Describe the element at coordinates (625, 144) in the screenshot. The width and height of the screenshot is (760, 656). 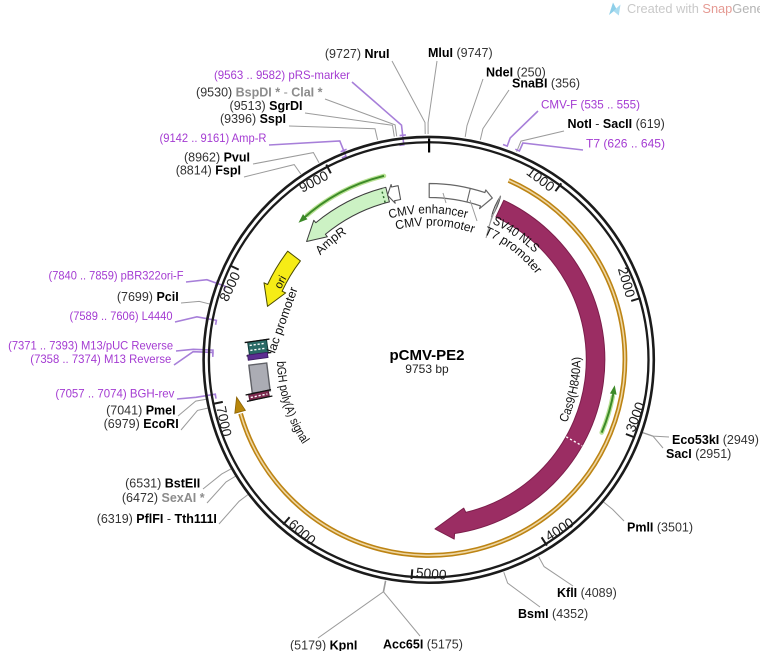
I see `svg-text: T7 (626 .. 645)` at that location.